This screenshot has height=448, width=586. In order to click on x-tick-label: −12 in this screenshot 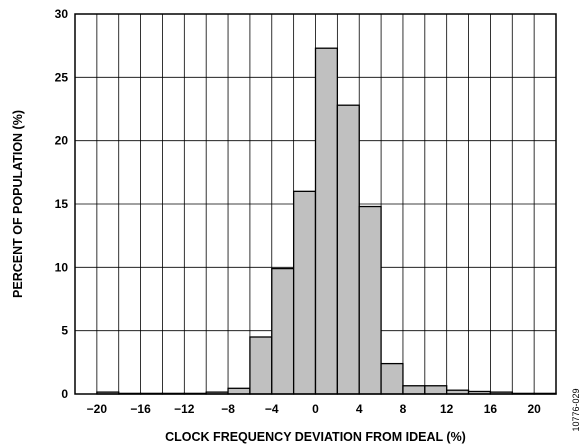, I will do `click(184, 409)`.